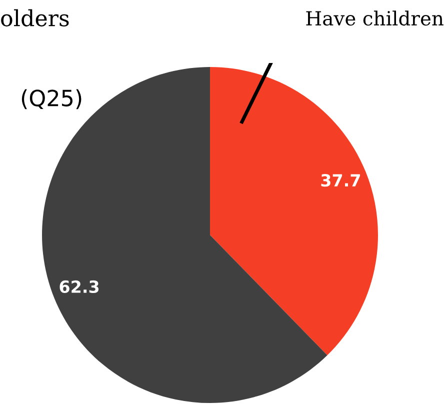 The width and height of the screenshot is (447, 407). What do you see at coordinates (35, 17) in the screenshot?
I see `text: olders` at bounding box center [35, 17].